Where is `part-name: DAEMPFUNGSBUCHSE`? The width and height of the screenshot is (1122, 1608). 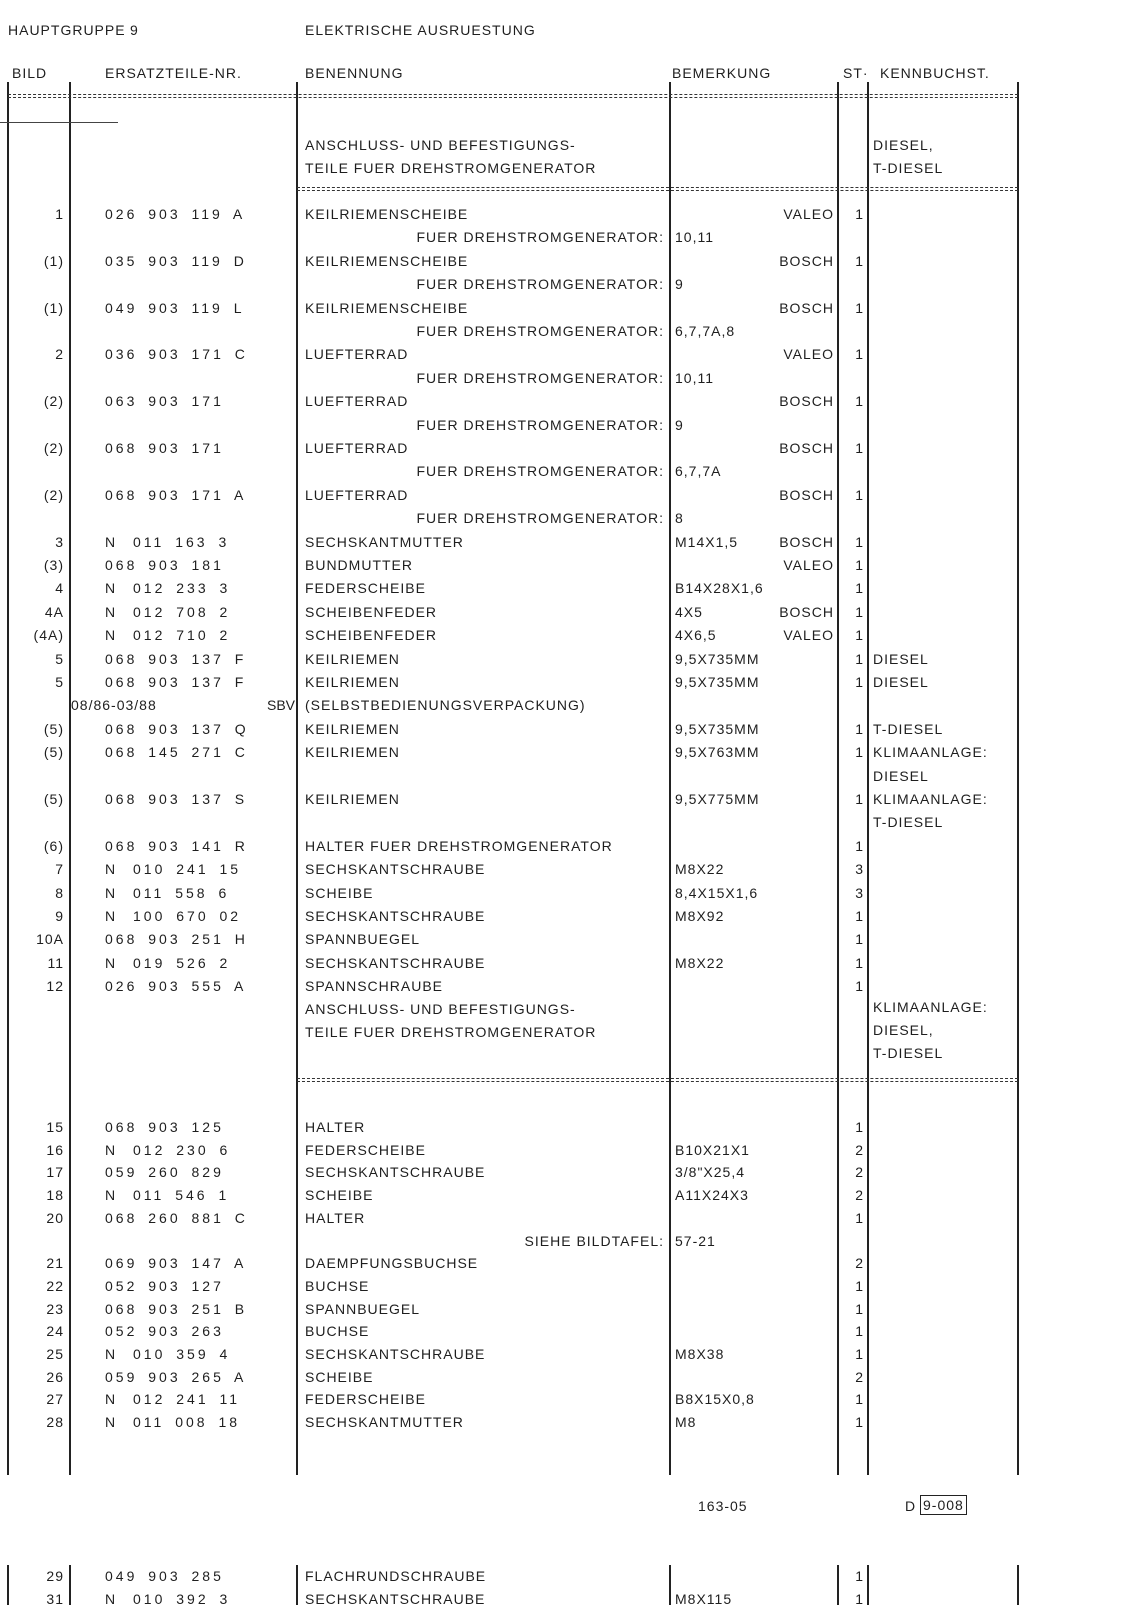
part-name: DAEMPFUNGSBUCHSE is located at coordinates (392, 1263).